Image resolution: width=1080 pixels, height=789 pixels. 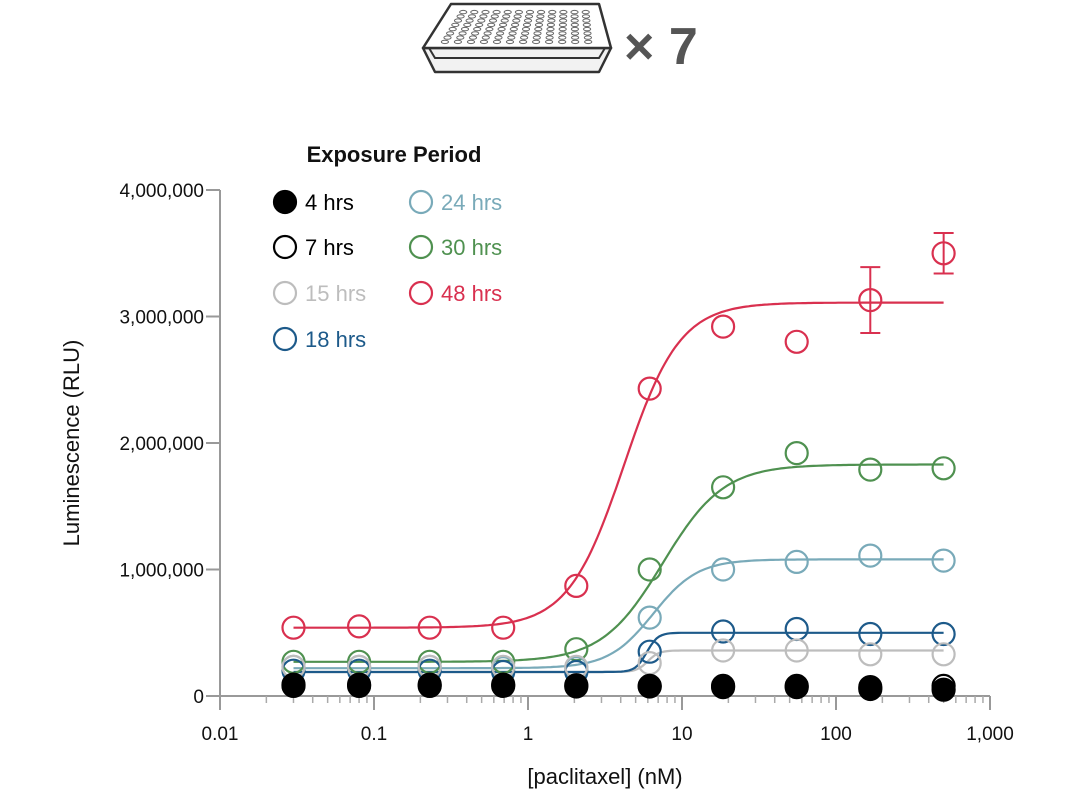 What do you see at coordinates (161, 191) in the screenshot?
I see `y-tick-label: 4,000,000` at bounding box center [161, 191].